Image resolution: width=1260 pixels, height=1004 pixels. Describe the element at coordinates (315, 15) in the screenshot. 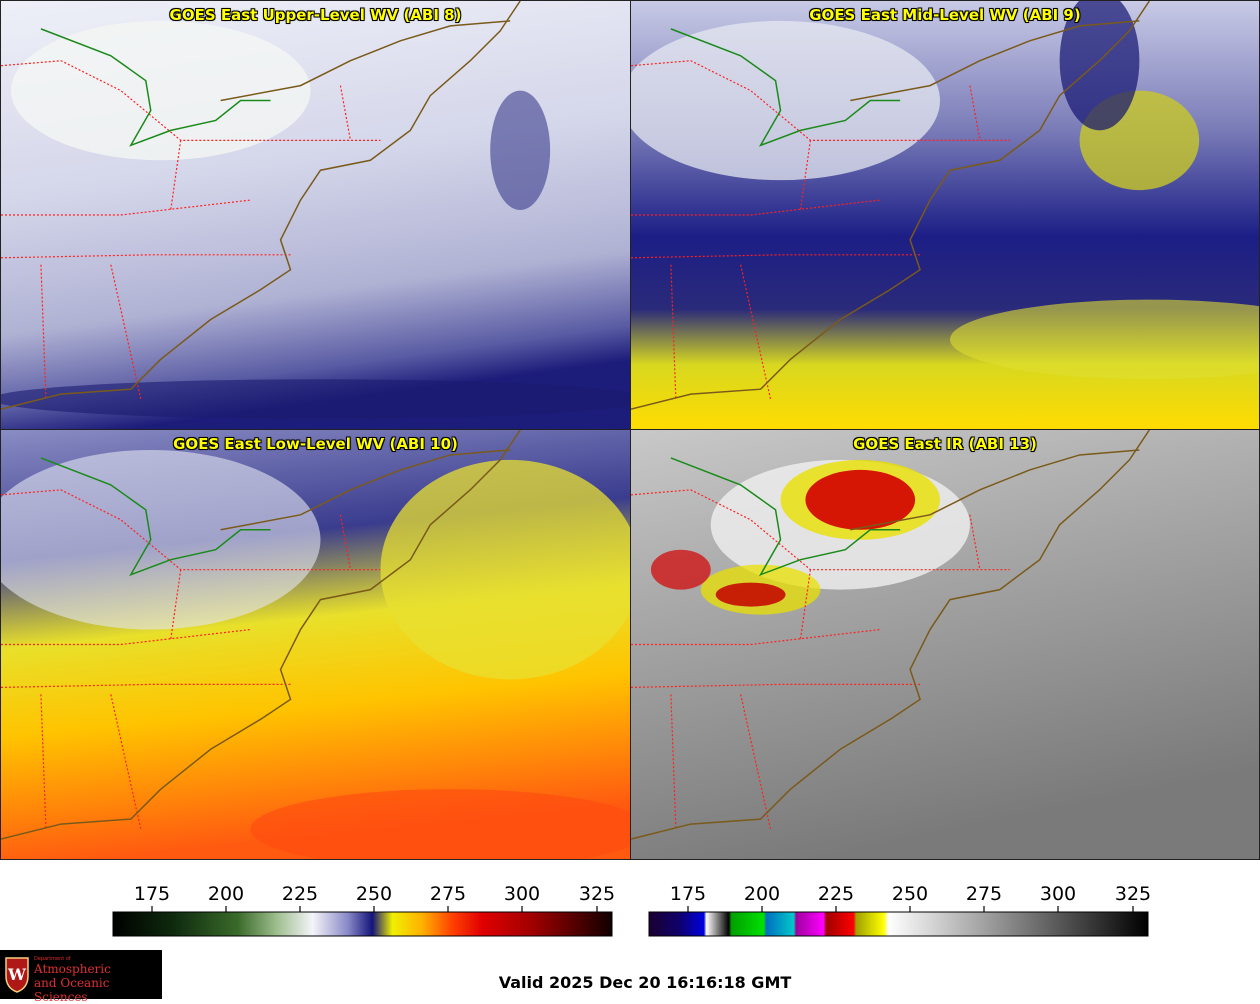

I see `panel-title: GOES East Upper-Level WV (ABI 8)` at that location.